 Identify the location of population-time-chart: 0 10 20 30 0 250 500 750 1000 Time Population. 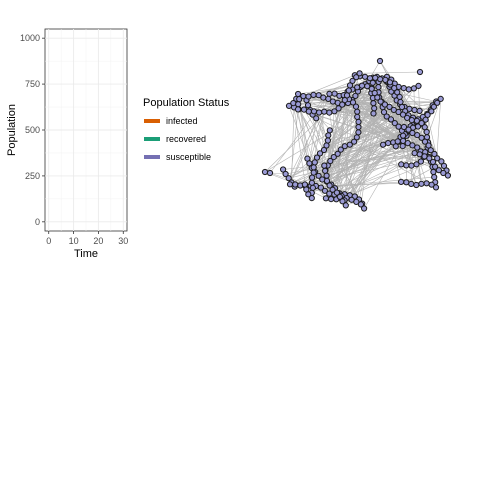
(67, 144).